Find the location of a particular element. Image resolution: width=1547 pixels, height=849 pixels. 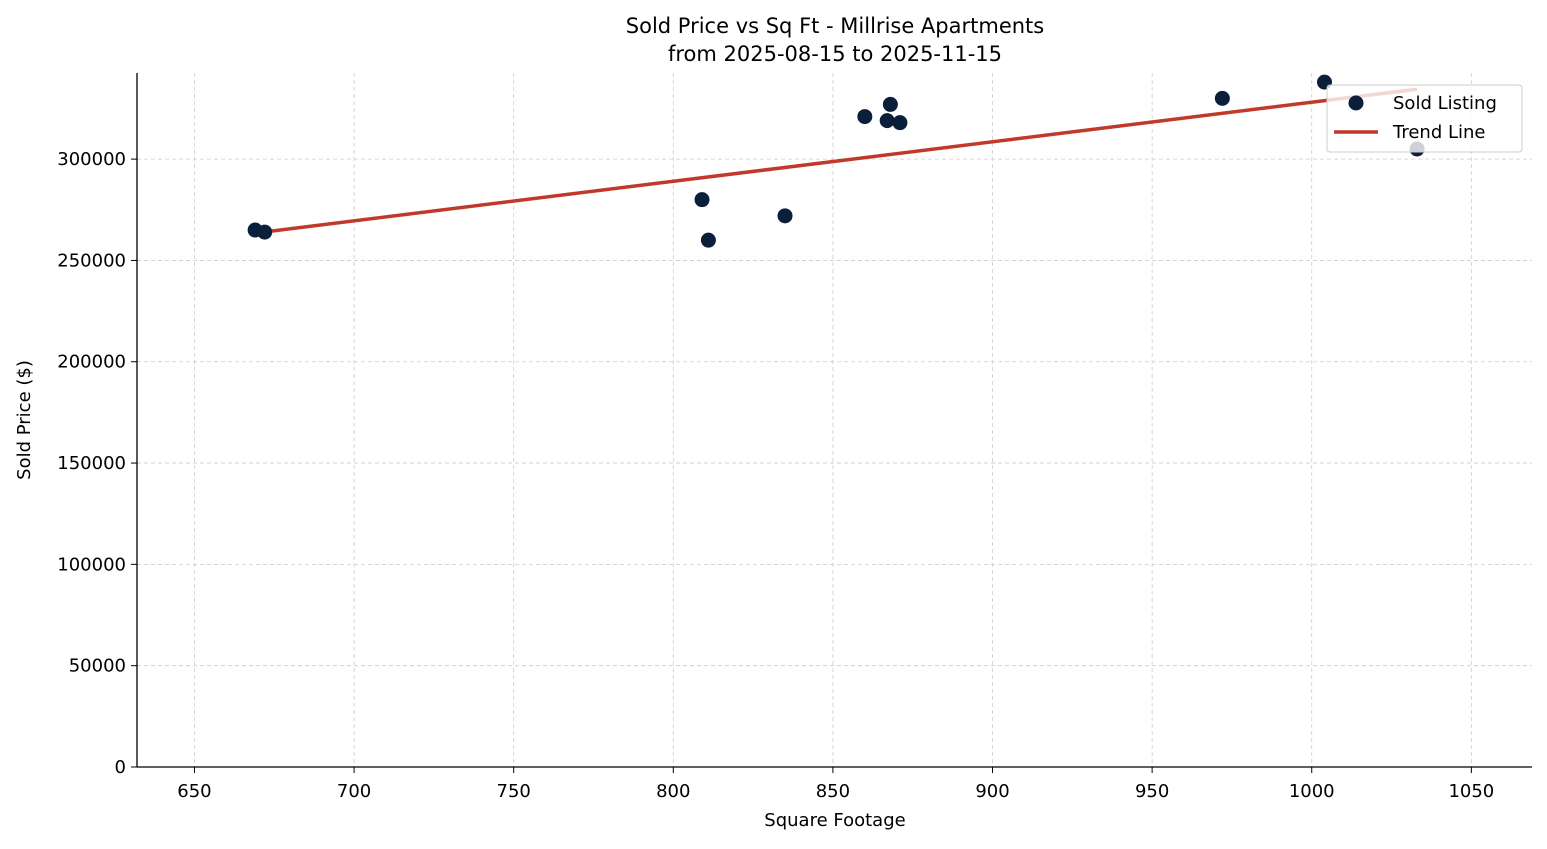

trend-line-layer is located at coordinates (836, 161).